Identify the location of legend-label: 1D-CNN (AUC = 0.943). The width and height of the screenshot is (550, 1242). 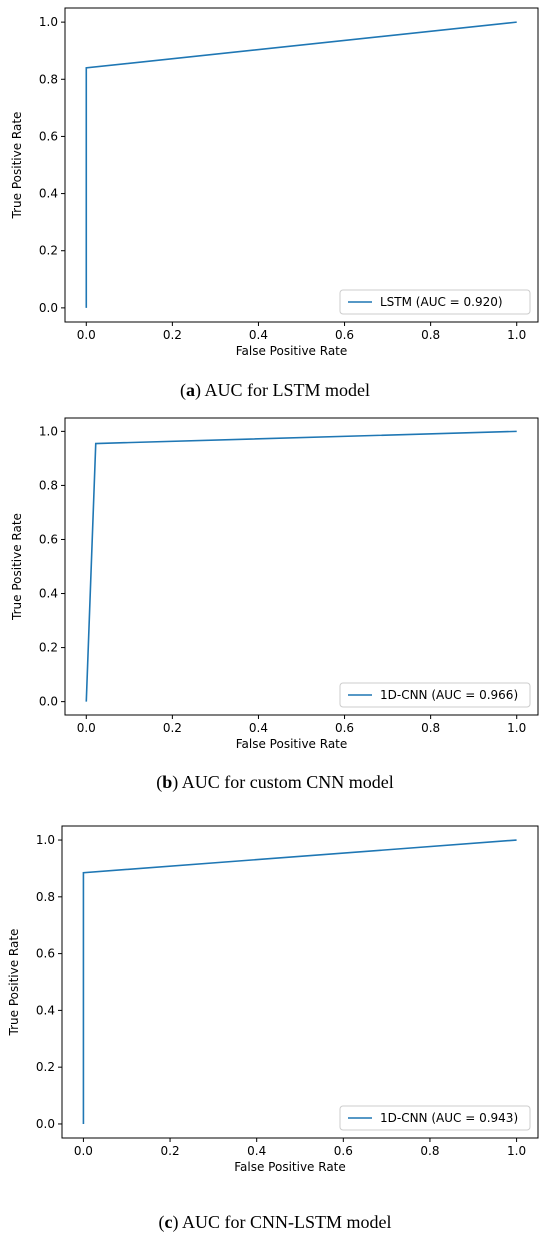
(449, 1118).